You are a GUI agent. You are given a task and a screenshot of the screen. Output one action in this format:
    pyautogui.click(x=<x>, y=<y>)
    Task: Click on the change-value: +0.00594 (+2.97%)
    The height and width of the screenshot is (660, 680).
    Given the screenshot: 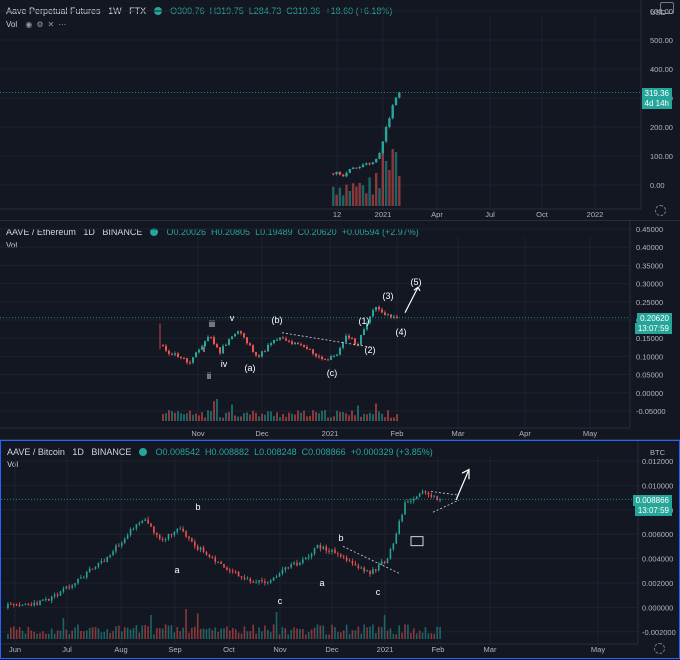 What is the action you would take?
    pyautogui.click(x=380, y=232)
    